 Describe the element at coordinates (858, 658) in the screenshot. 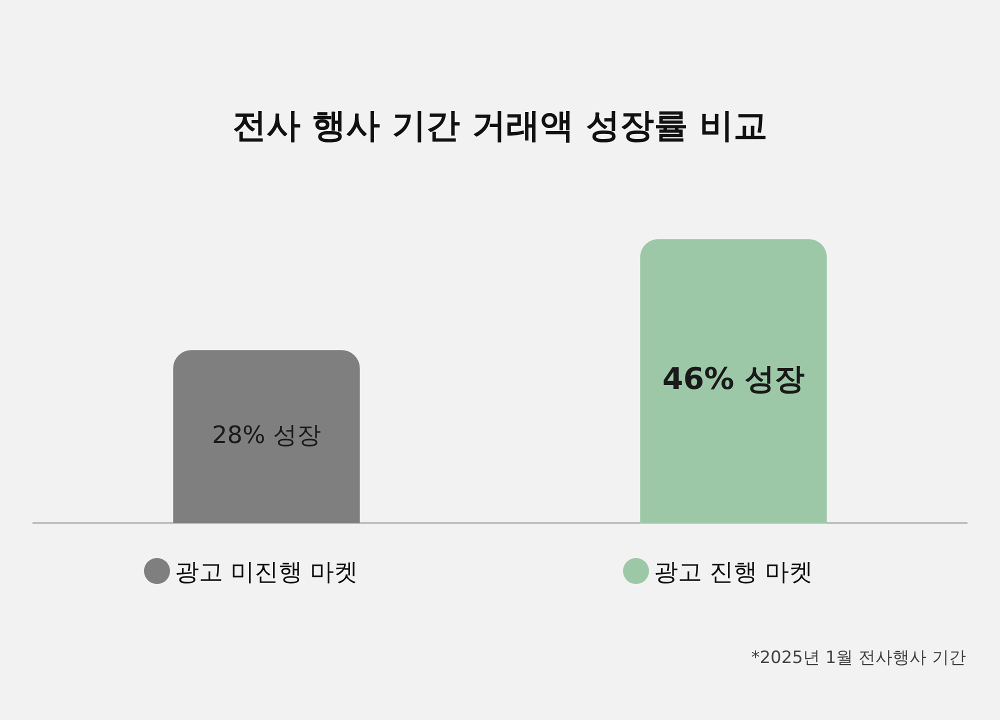

I see `text: *2025년 1월 전사행사 기간` at that location.